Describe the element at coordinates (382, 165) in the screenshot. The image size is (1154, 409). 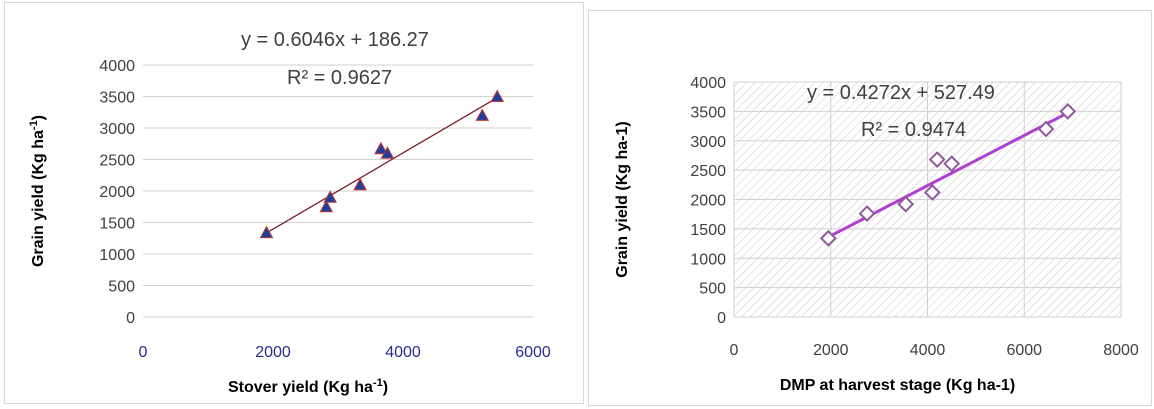
I see `trendline` at that location.